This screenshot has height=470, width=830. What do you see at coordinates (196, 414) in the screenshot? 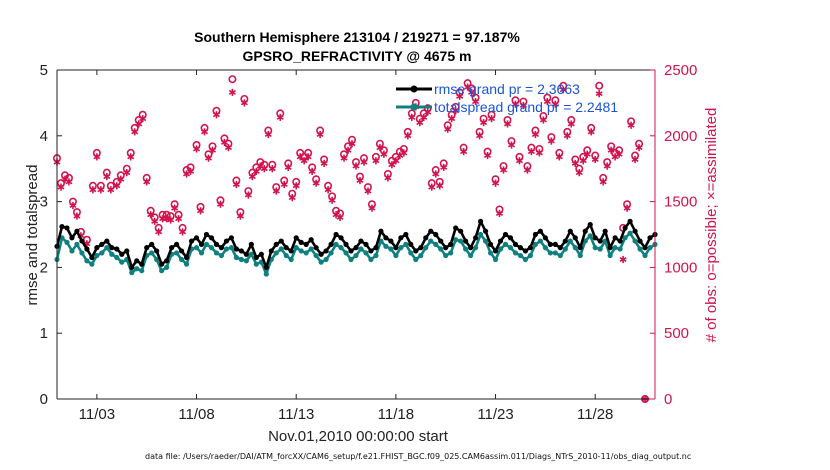
I see `x-tick-label: 11/08` at bounding box center [196, 414].